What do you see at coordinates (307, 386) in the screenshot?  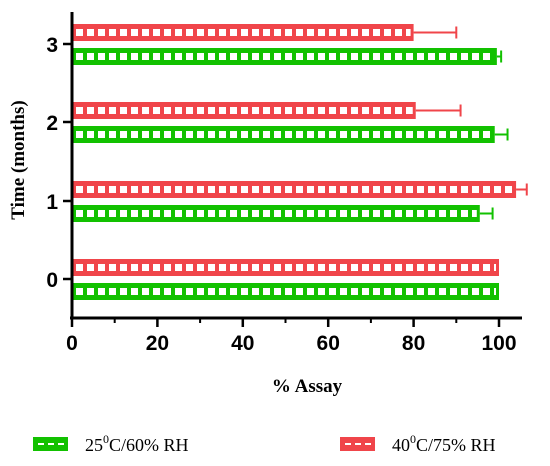 I see `x-axis-title: % Assay` at bounding box center [307, 386].